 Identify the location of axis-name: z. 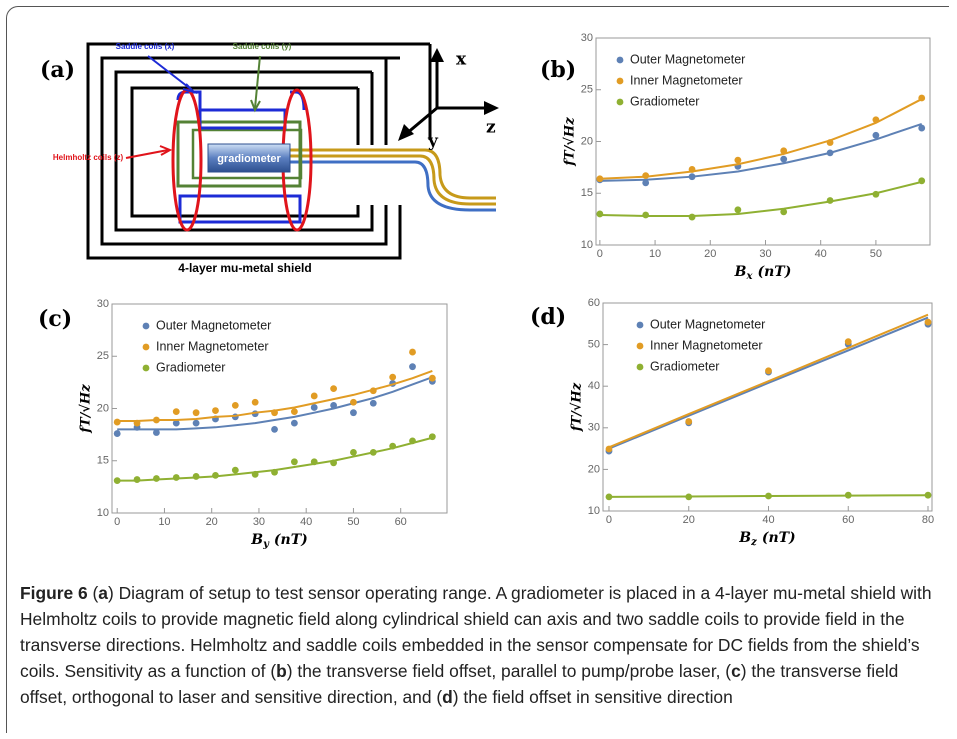
(491, 128).